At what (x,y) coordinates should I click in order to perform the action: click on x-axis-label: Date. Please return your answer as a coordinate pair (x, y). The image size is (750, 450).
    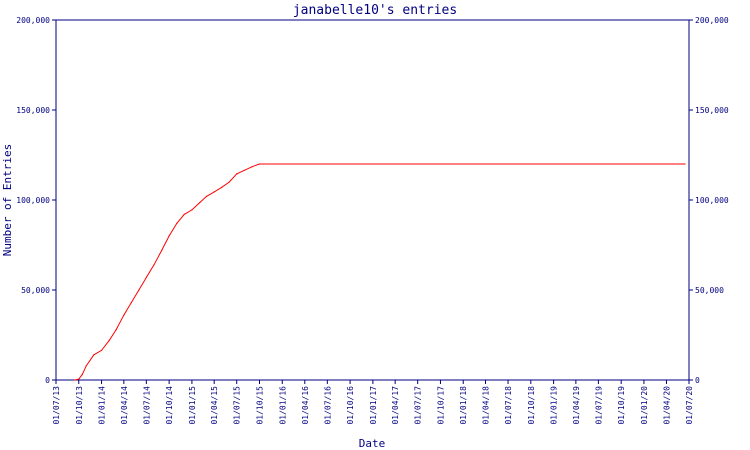
    Looking at the image, I should click on (372, 443).